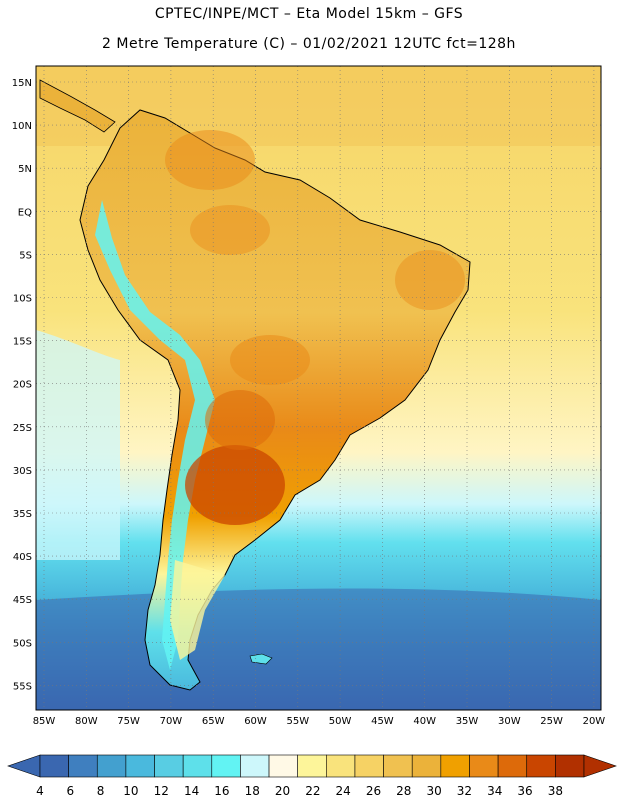  I want to click on lon-label: 65W, so click(213, 721).